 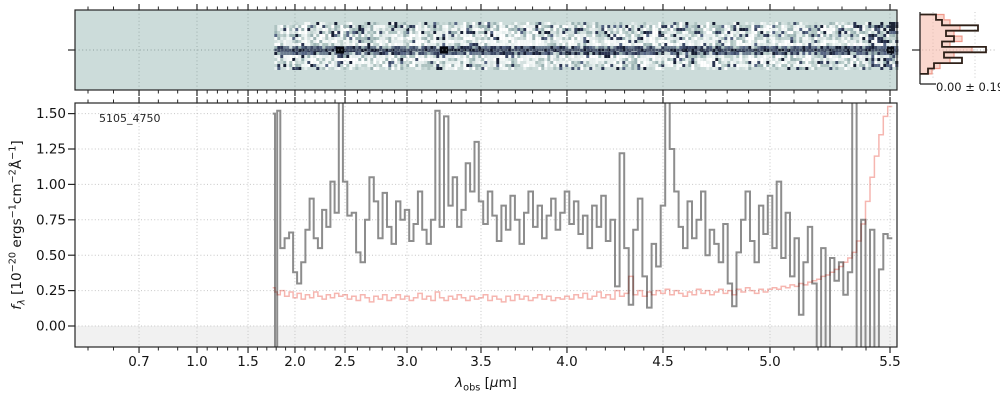 I want to click on tick-label: 5.5, so click(x=889, y=362).